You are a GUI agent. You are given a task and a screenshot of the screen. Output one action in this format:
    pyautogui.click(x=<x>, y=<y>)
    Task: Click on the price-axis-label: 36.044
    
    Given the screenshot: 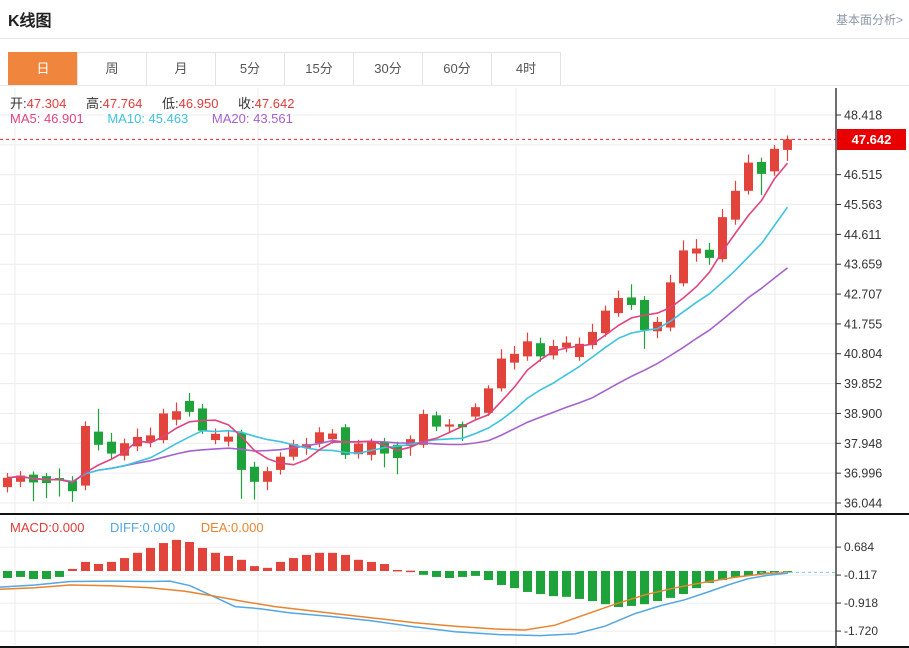 What is the action you would take?
    pyautogui.click(x=863, y=504)
    